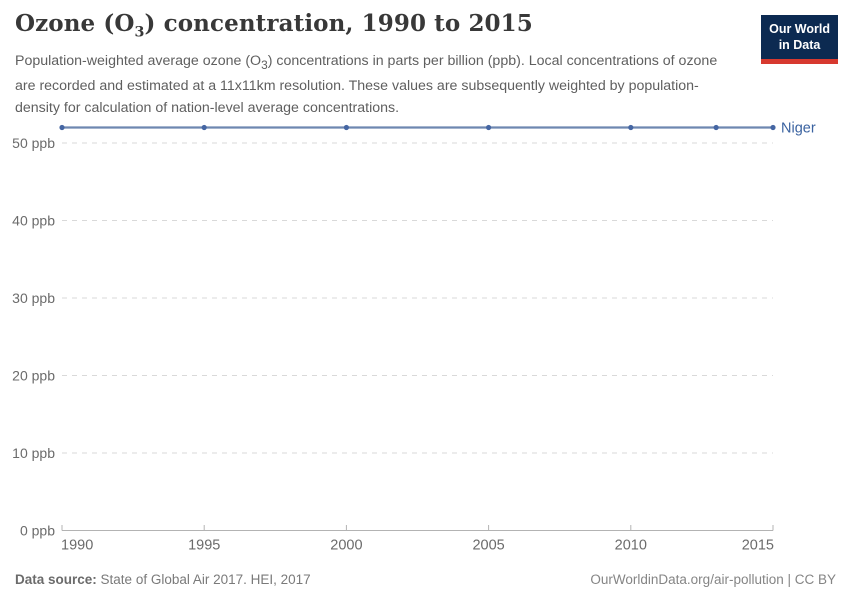 Image resolution: width=850 pixels, height=600 pixels. I want to click on x-axis-tick-label: 2005, so click(488, 546).